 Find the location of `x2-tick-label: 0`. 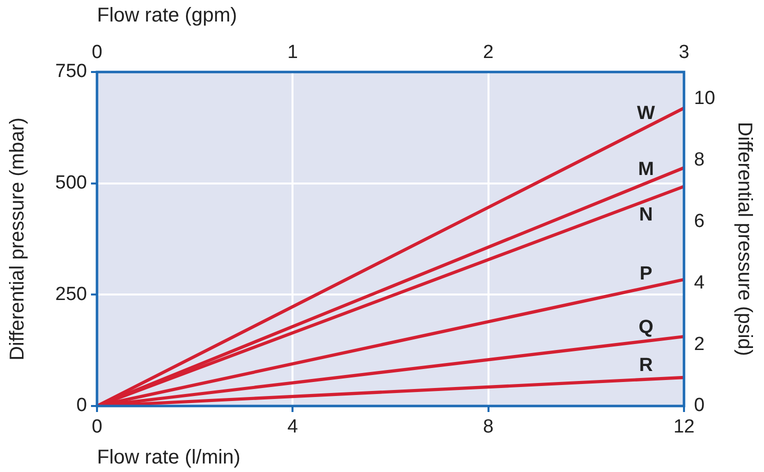

x2-tick-label: 0 is located at coordinates (97, 52).